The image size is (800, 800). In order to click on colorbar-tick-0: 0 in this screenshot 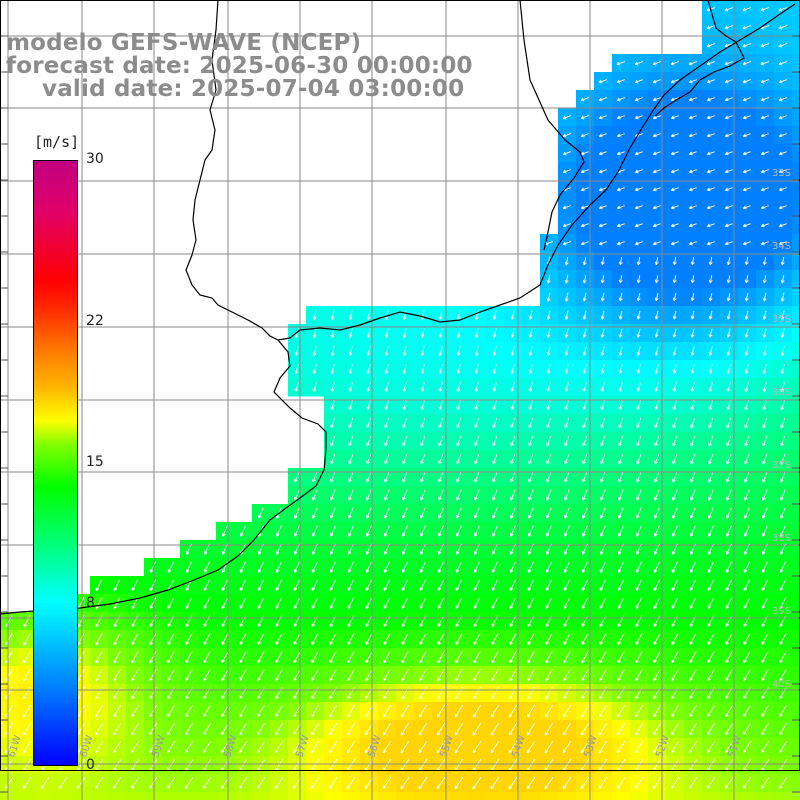, I will do `click(90, 765)`.